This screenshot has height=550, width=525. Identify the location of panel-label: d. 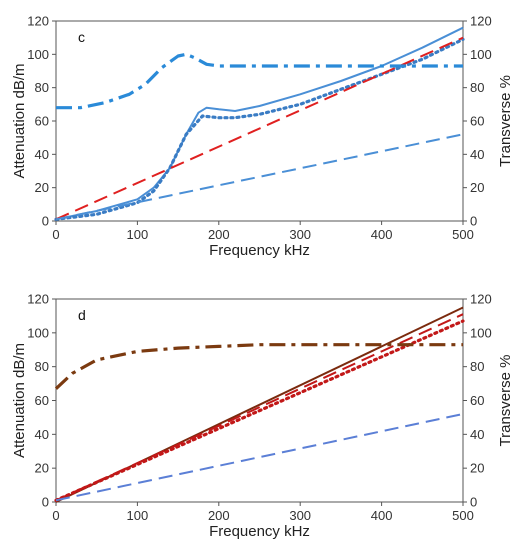
(82, 315).